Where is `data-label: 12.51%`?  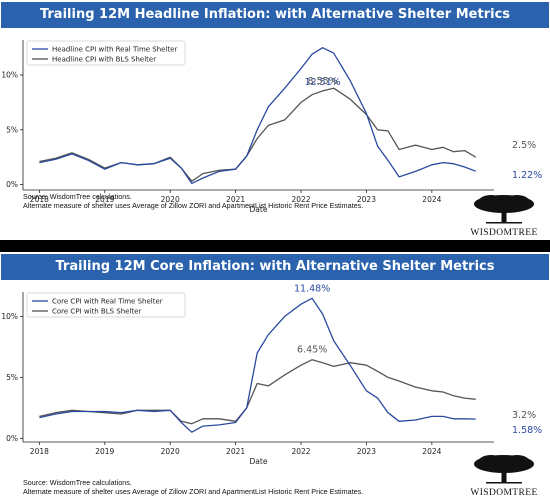
data-label: 12.51% is located at coordinates (322, 82).